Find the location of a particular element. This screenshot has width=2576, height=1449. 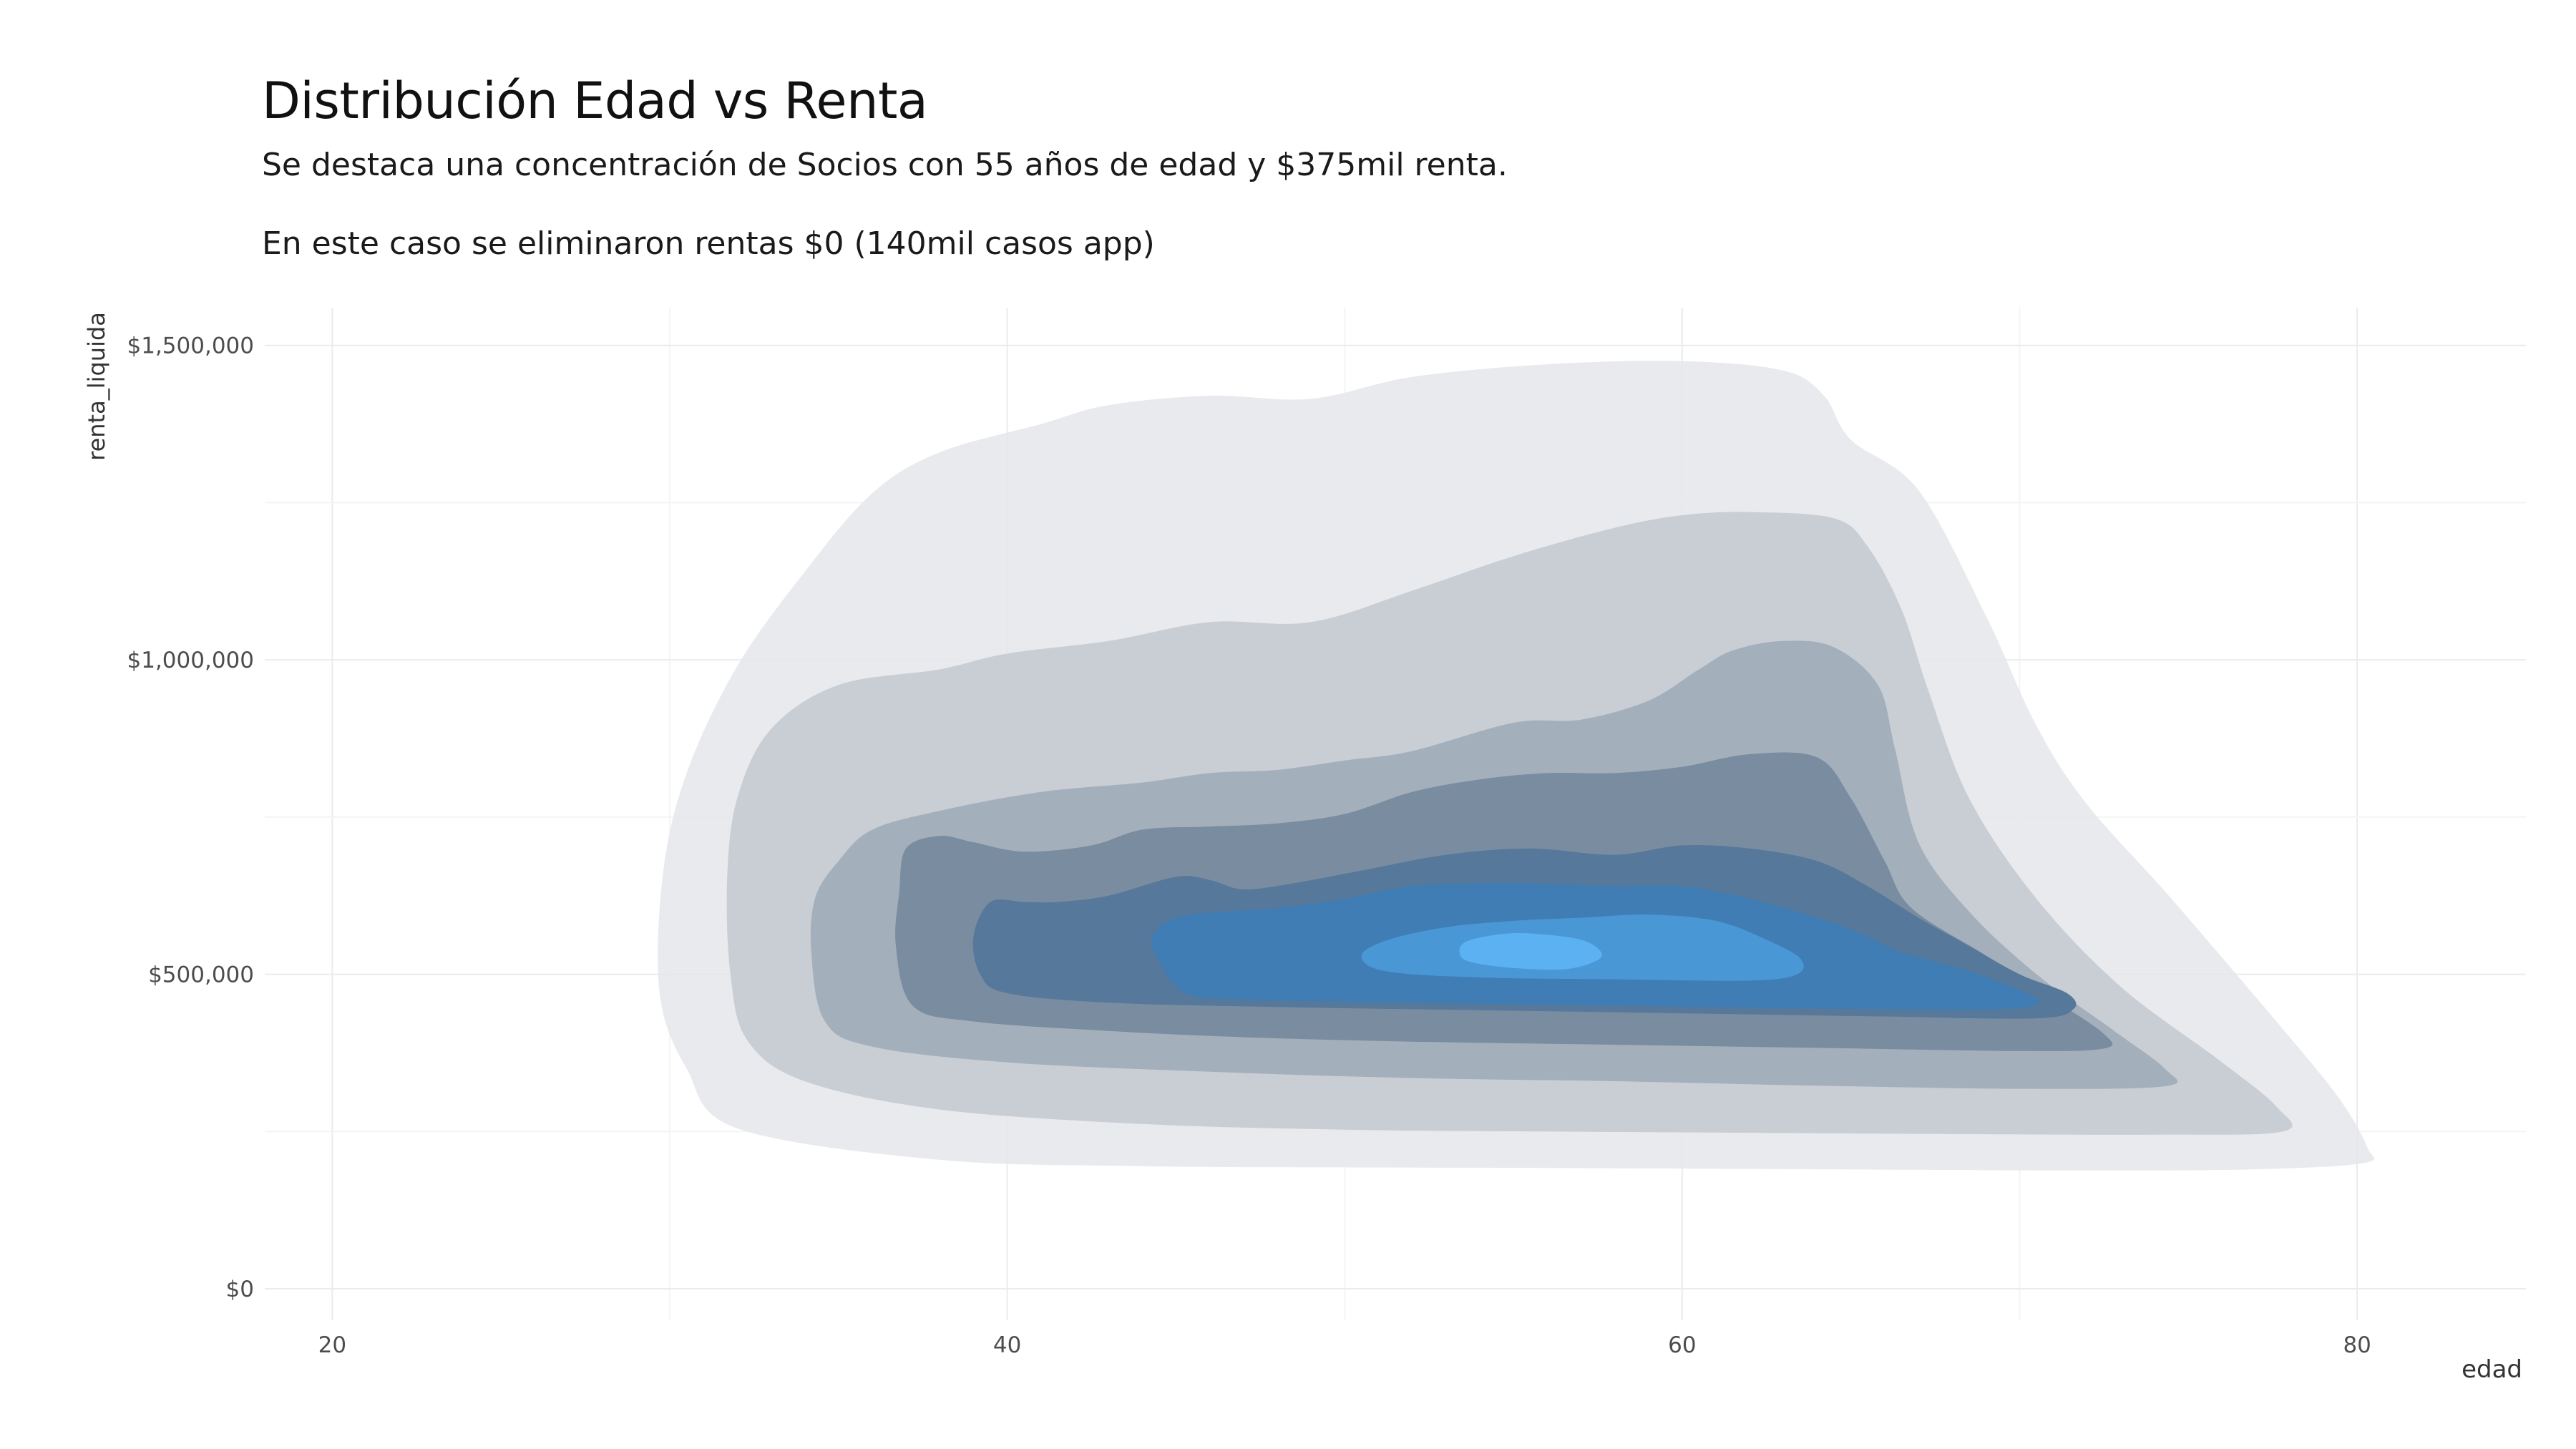

x-axis-ticks: 20 40 60 80 is located at coordinates (1344, 1345).